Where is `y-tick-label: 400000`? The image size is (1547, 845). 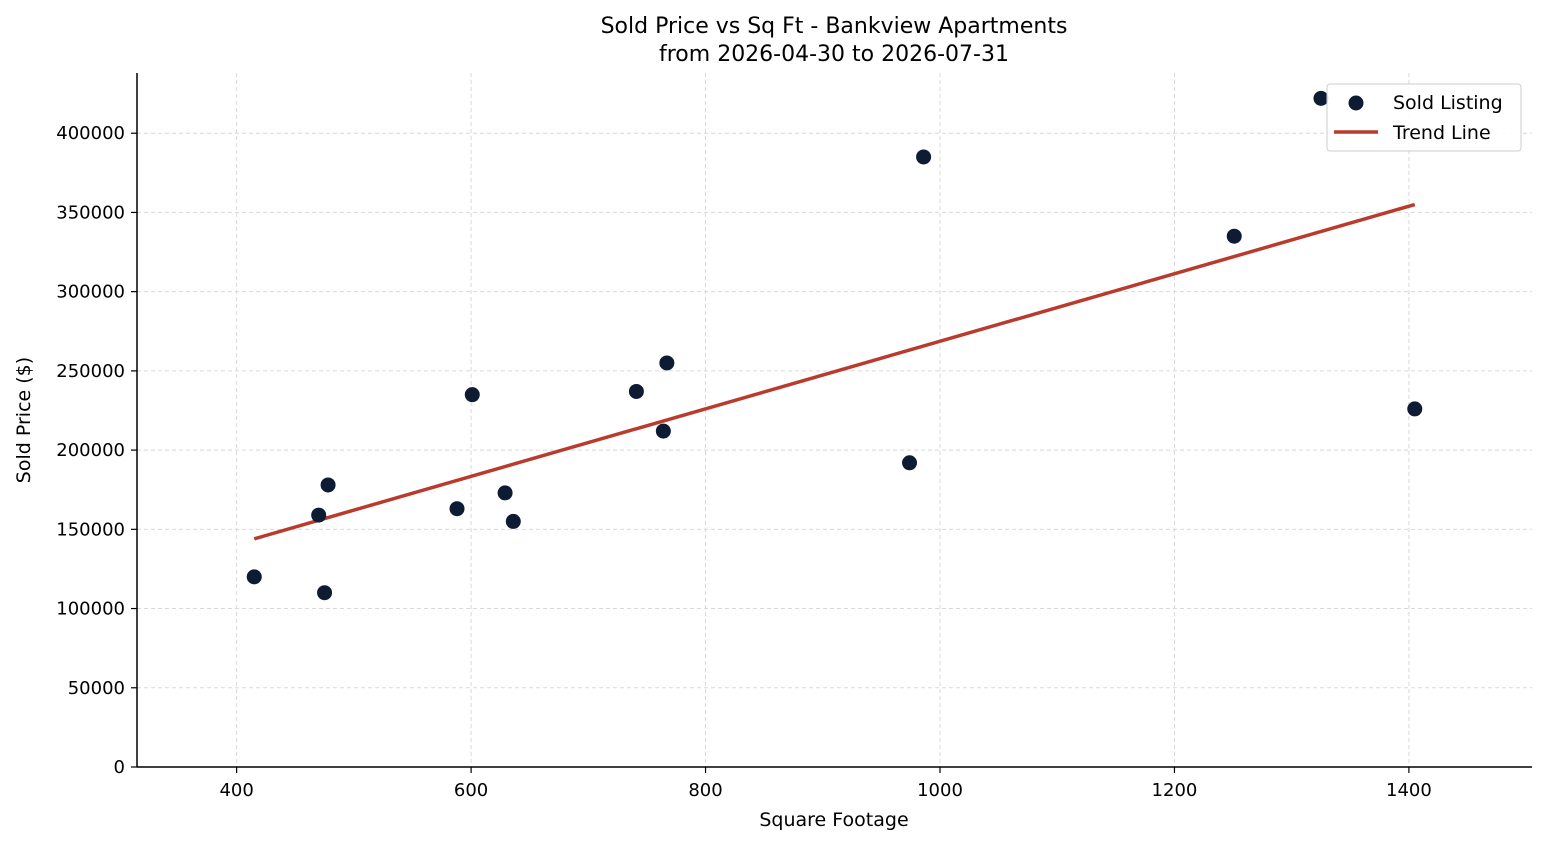
y-tick-label: 400000 is located at coordinates (90, 133).